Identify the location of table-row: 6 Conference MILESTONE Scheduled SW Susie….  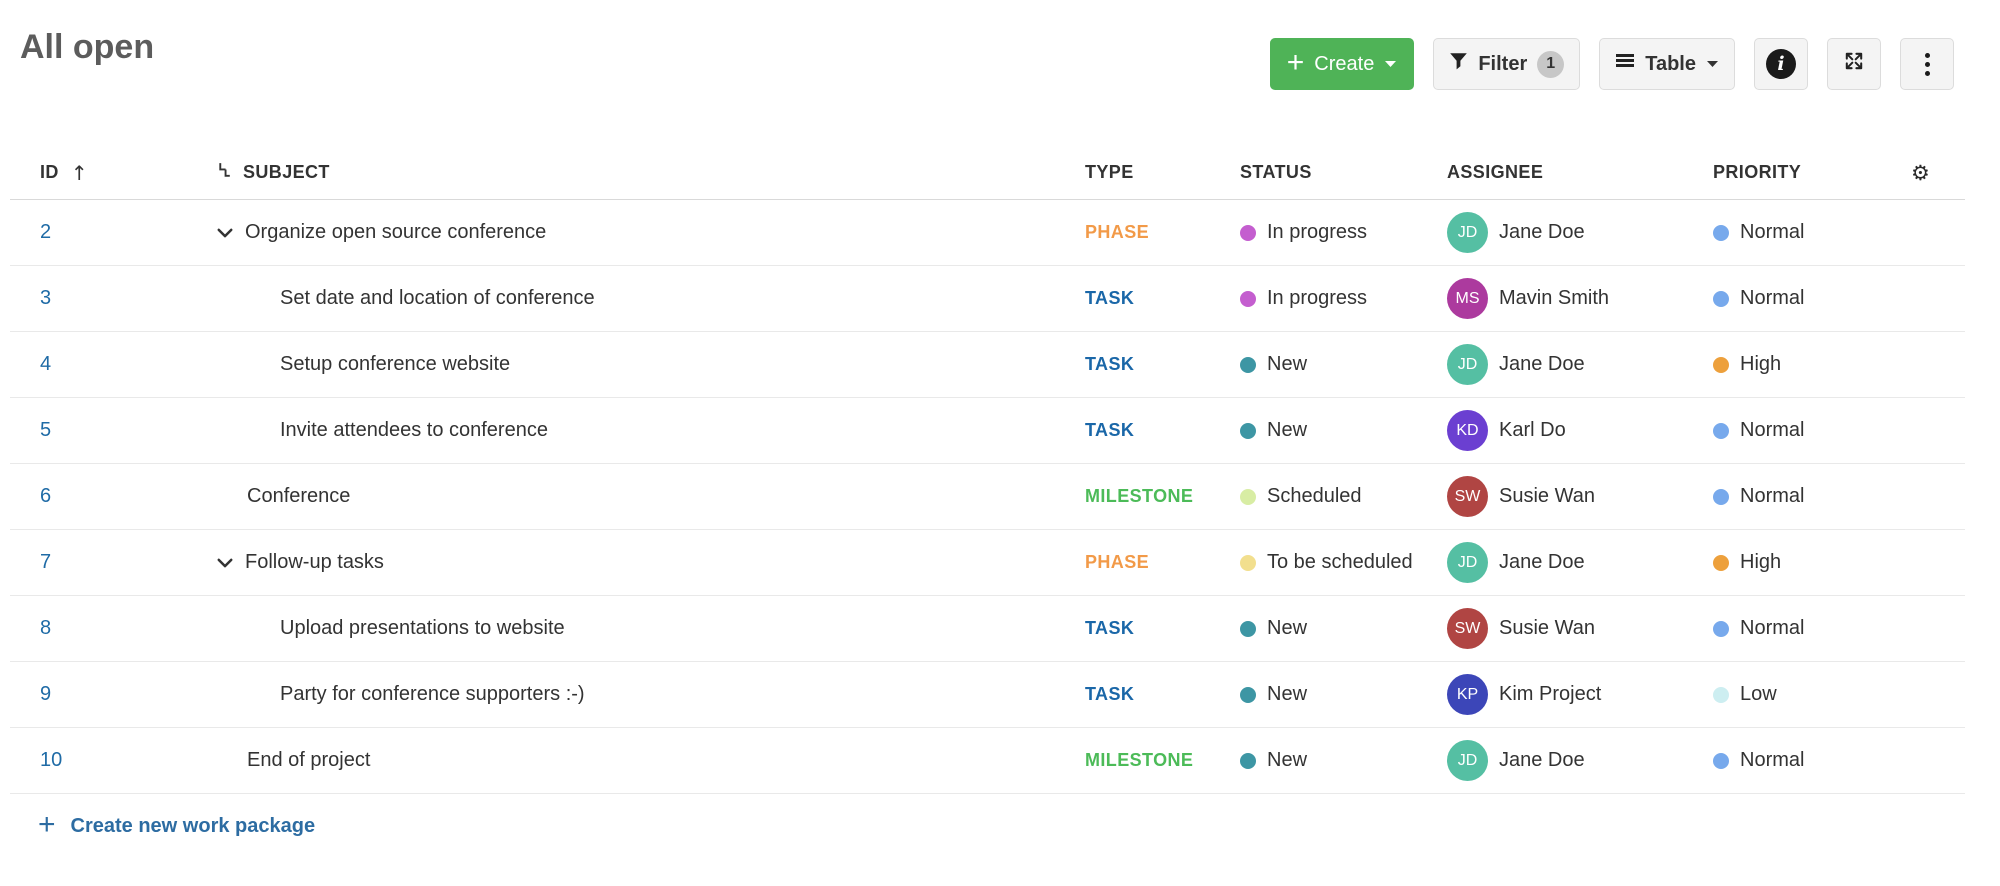
(987, 497).